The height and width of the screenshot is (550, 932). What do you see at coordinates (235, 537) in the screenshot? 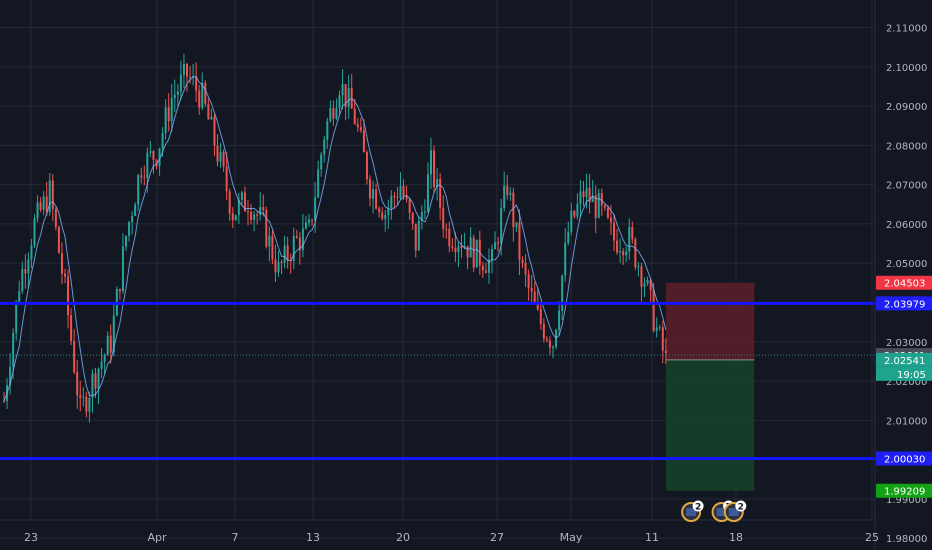
I see `time-tick-label: 7` at bounding box center [235, 537].